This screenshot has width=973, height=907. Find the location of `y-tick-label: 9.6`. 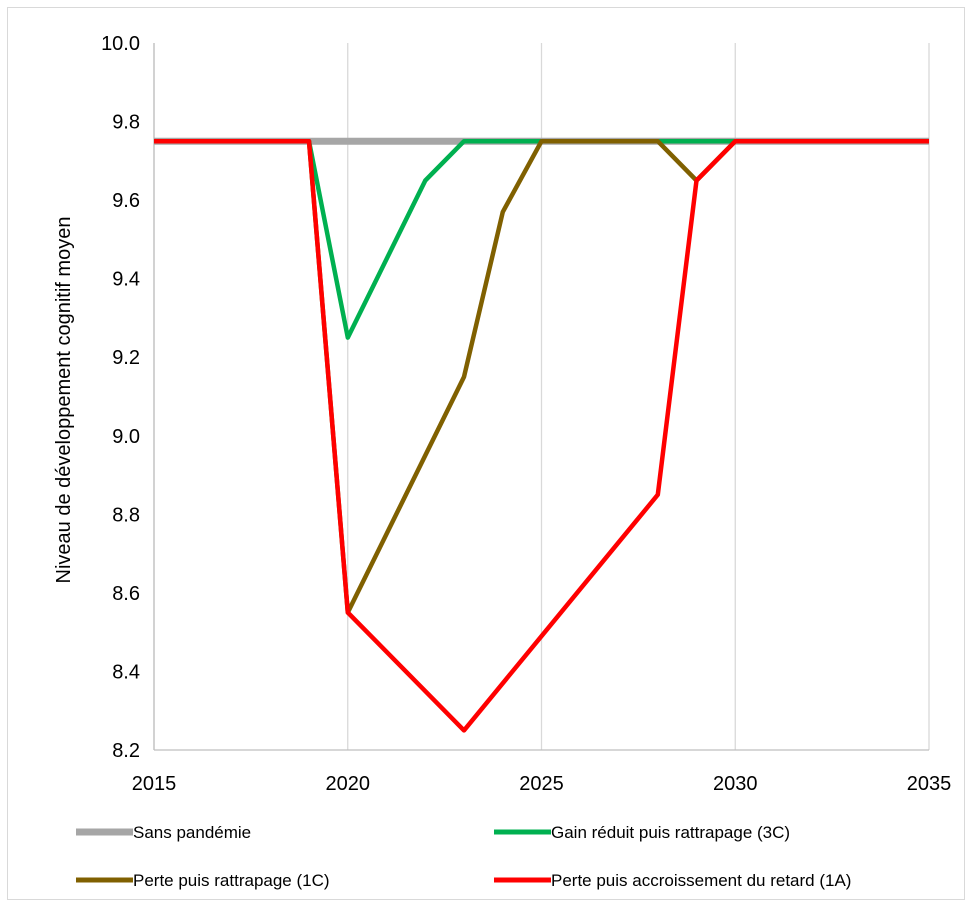

y-tick-label: 9.6 is located at coordinates (126, 201).